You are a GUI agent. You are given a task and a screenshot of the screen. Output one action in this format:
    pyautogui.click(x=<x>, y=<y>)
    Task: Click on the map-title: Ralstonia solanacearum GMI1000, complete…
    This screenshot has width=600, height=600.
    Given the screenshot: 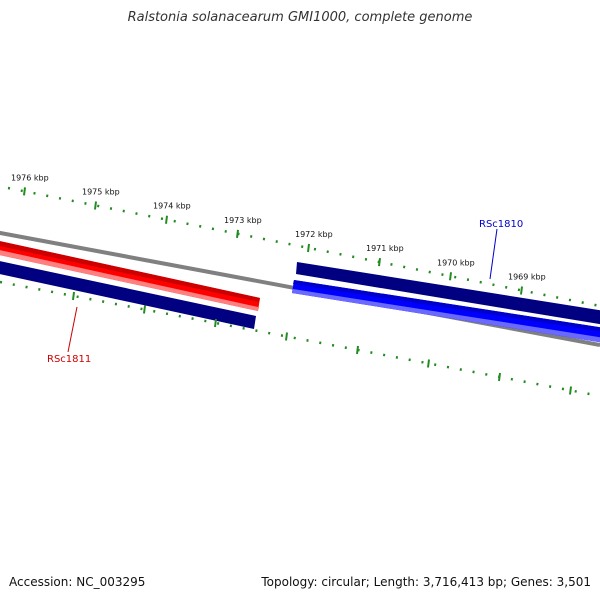 What is the action you would take?
    pyautogui.click(x=300, y=17)
    